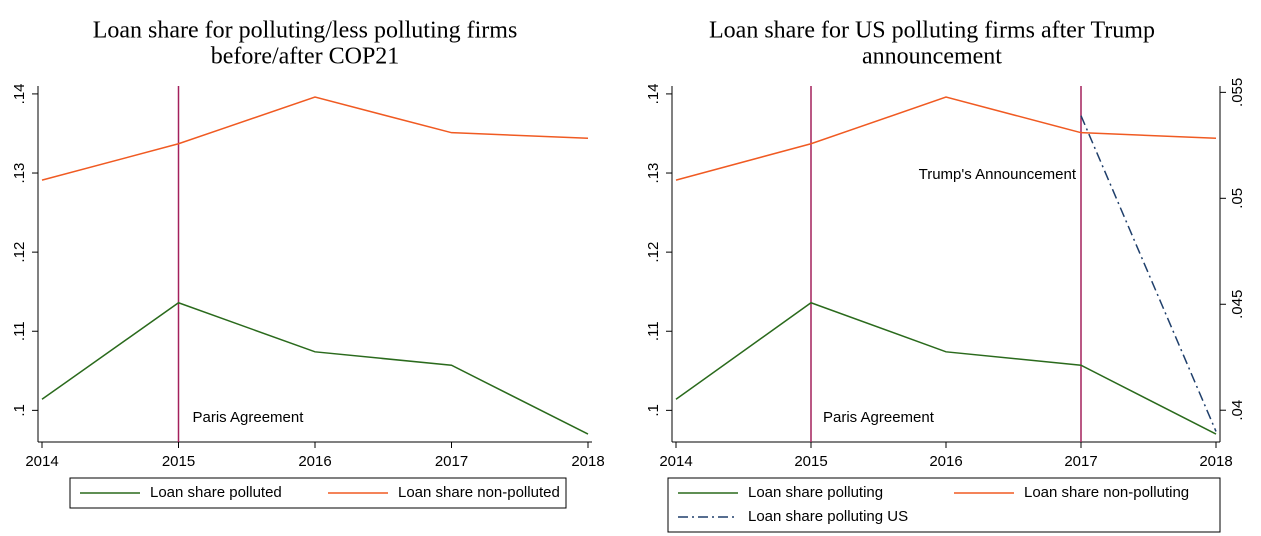 This screenshot has height=536, width=1261. Describe the element at coordinates (1237, 198) in the screenshot. I see `y2-tick-label: .05` at that location.